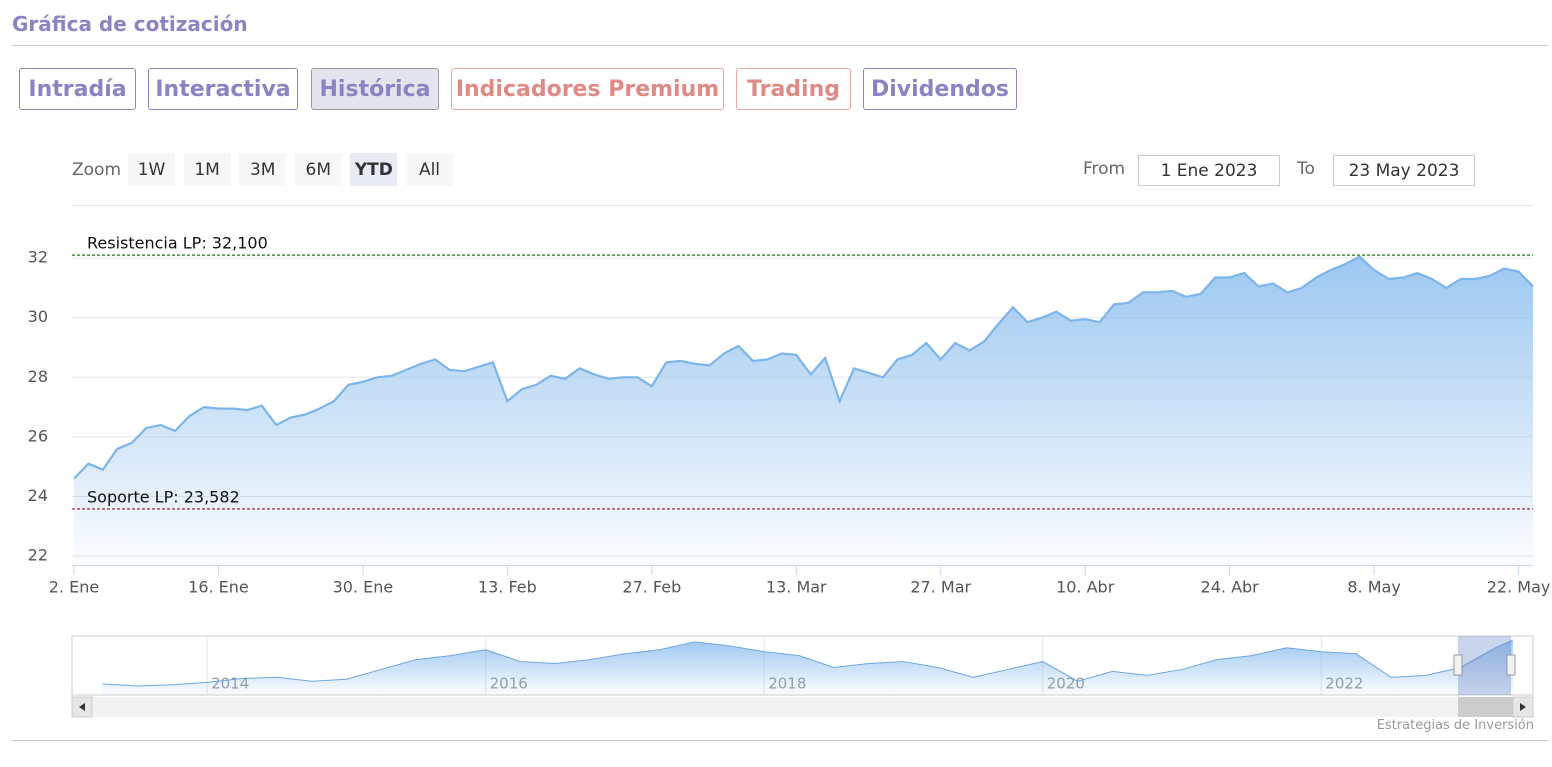  Describe the element at coordinates (808, 663) in the screenshot. I see `navigator-line` at that location.